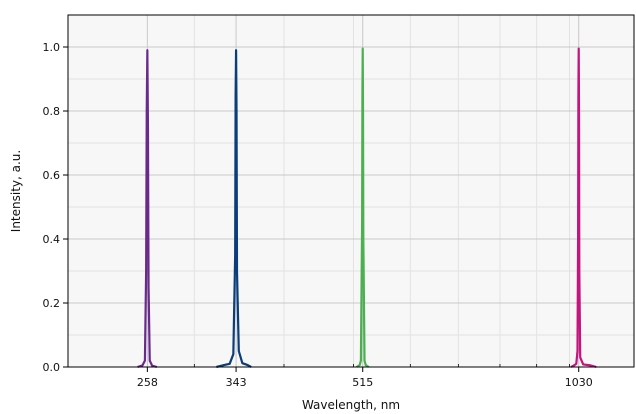 The width and height of the screenshot is (636, 414). Describe the element at coordinates (362, 382) in the screenshot. I see `x-tick-label: 515` at that location.